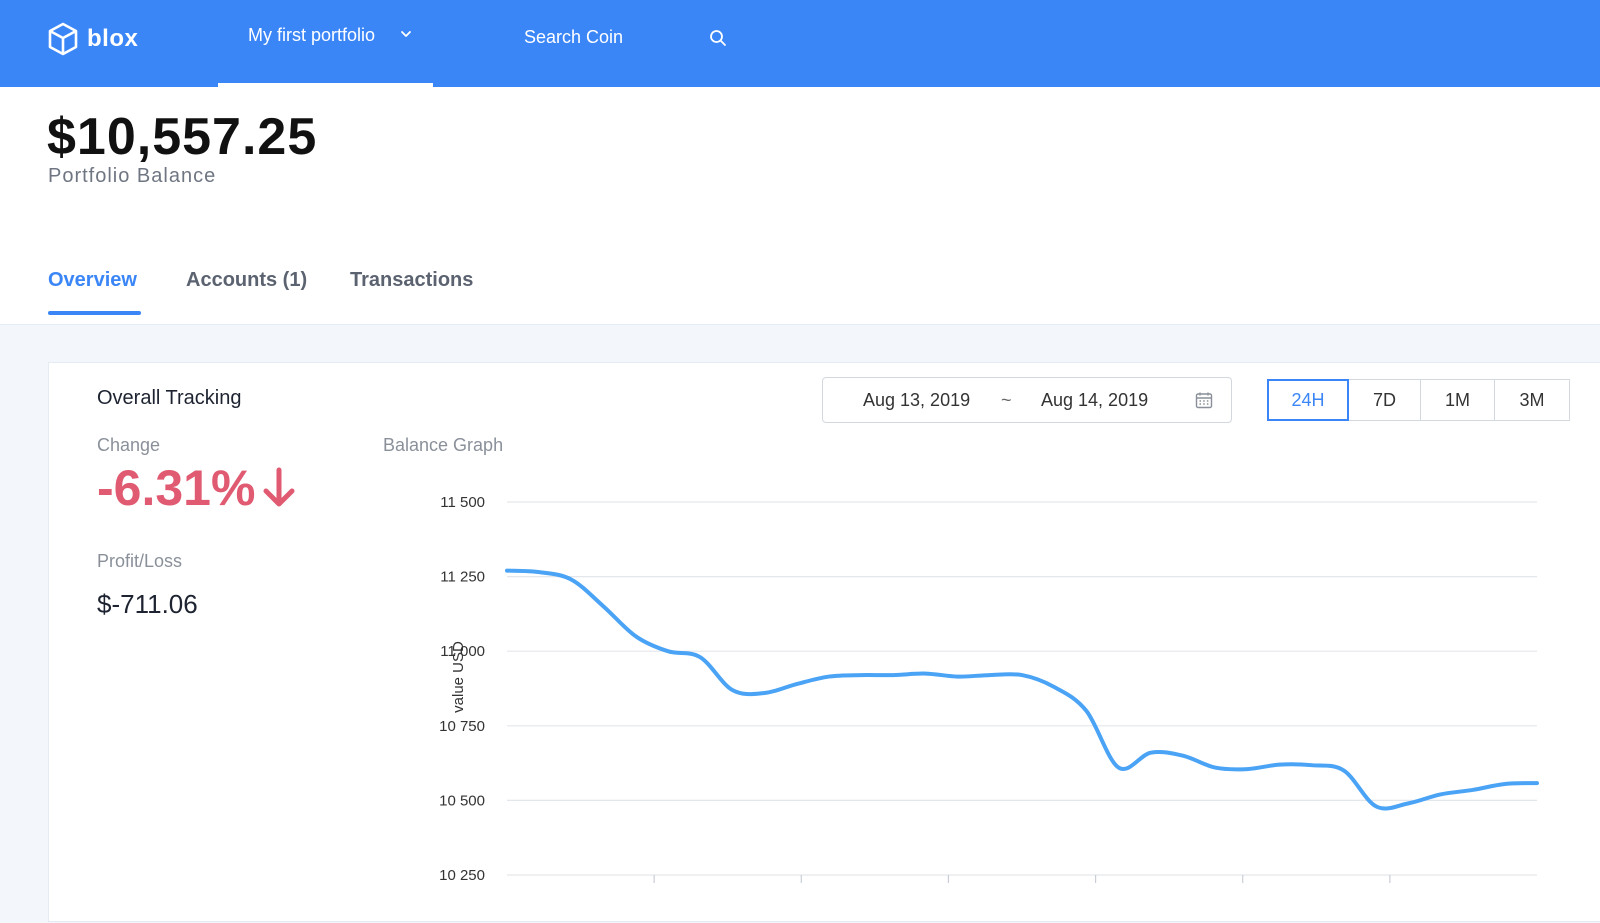 This screenshot has height=923, width=1600. What do you see at coordinates (312, 35) in the screenshot?
I see `portfolio-dropdown-label: My first portfolio` at bounding box center [312, 35].